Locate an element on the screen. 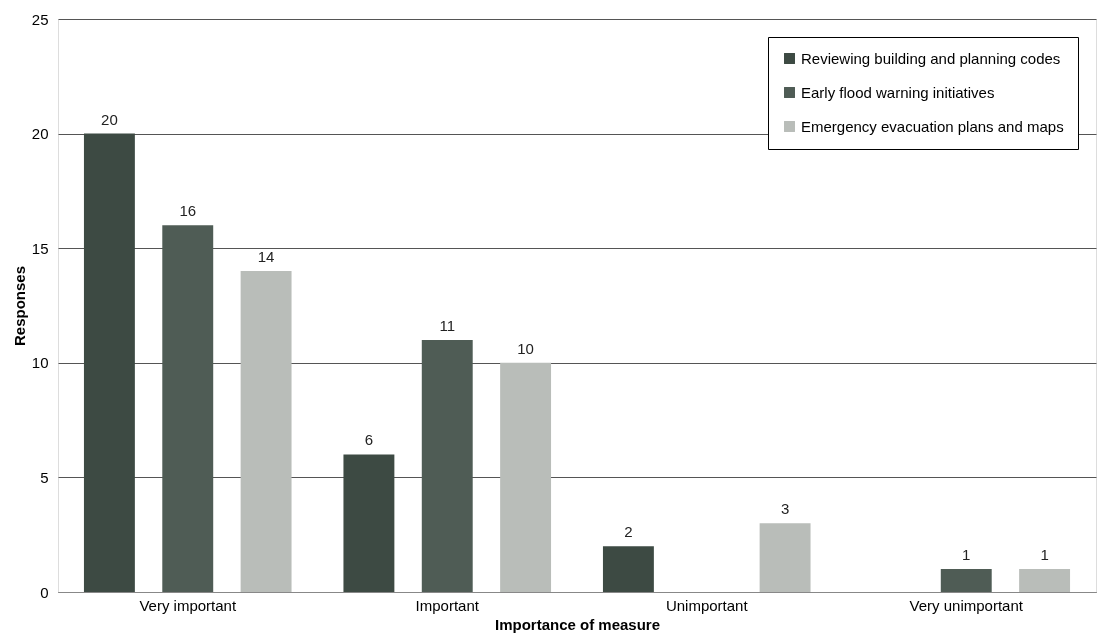 The height and width of the screenshot is (644, 1108). data-label: 3 is located at coordinates (785, 509).